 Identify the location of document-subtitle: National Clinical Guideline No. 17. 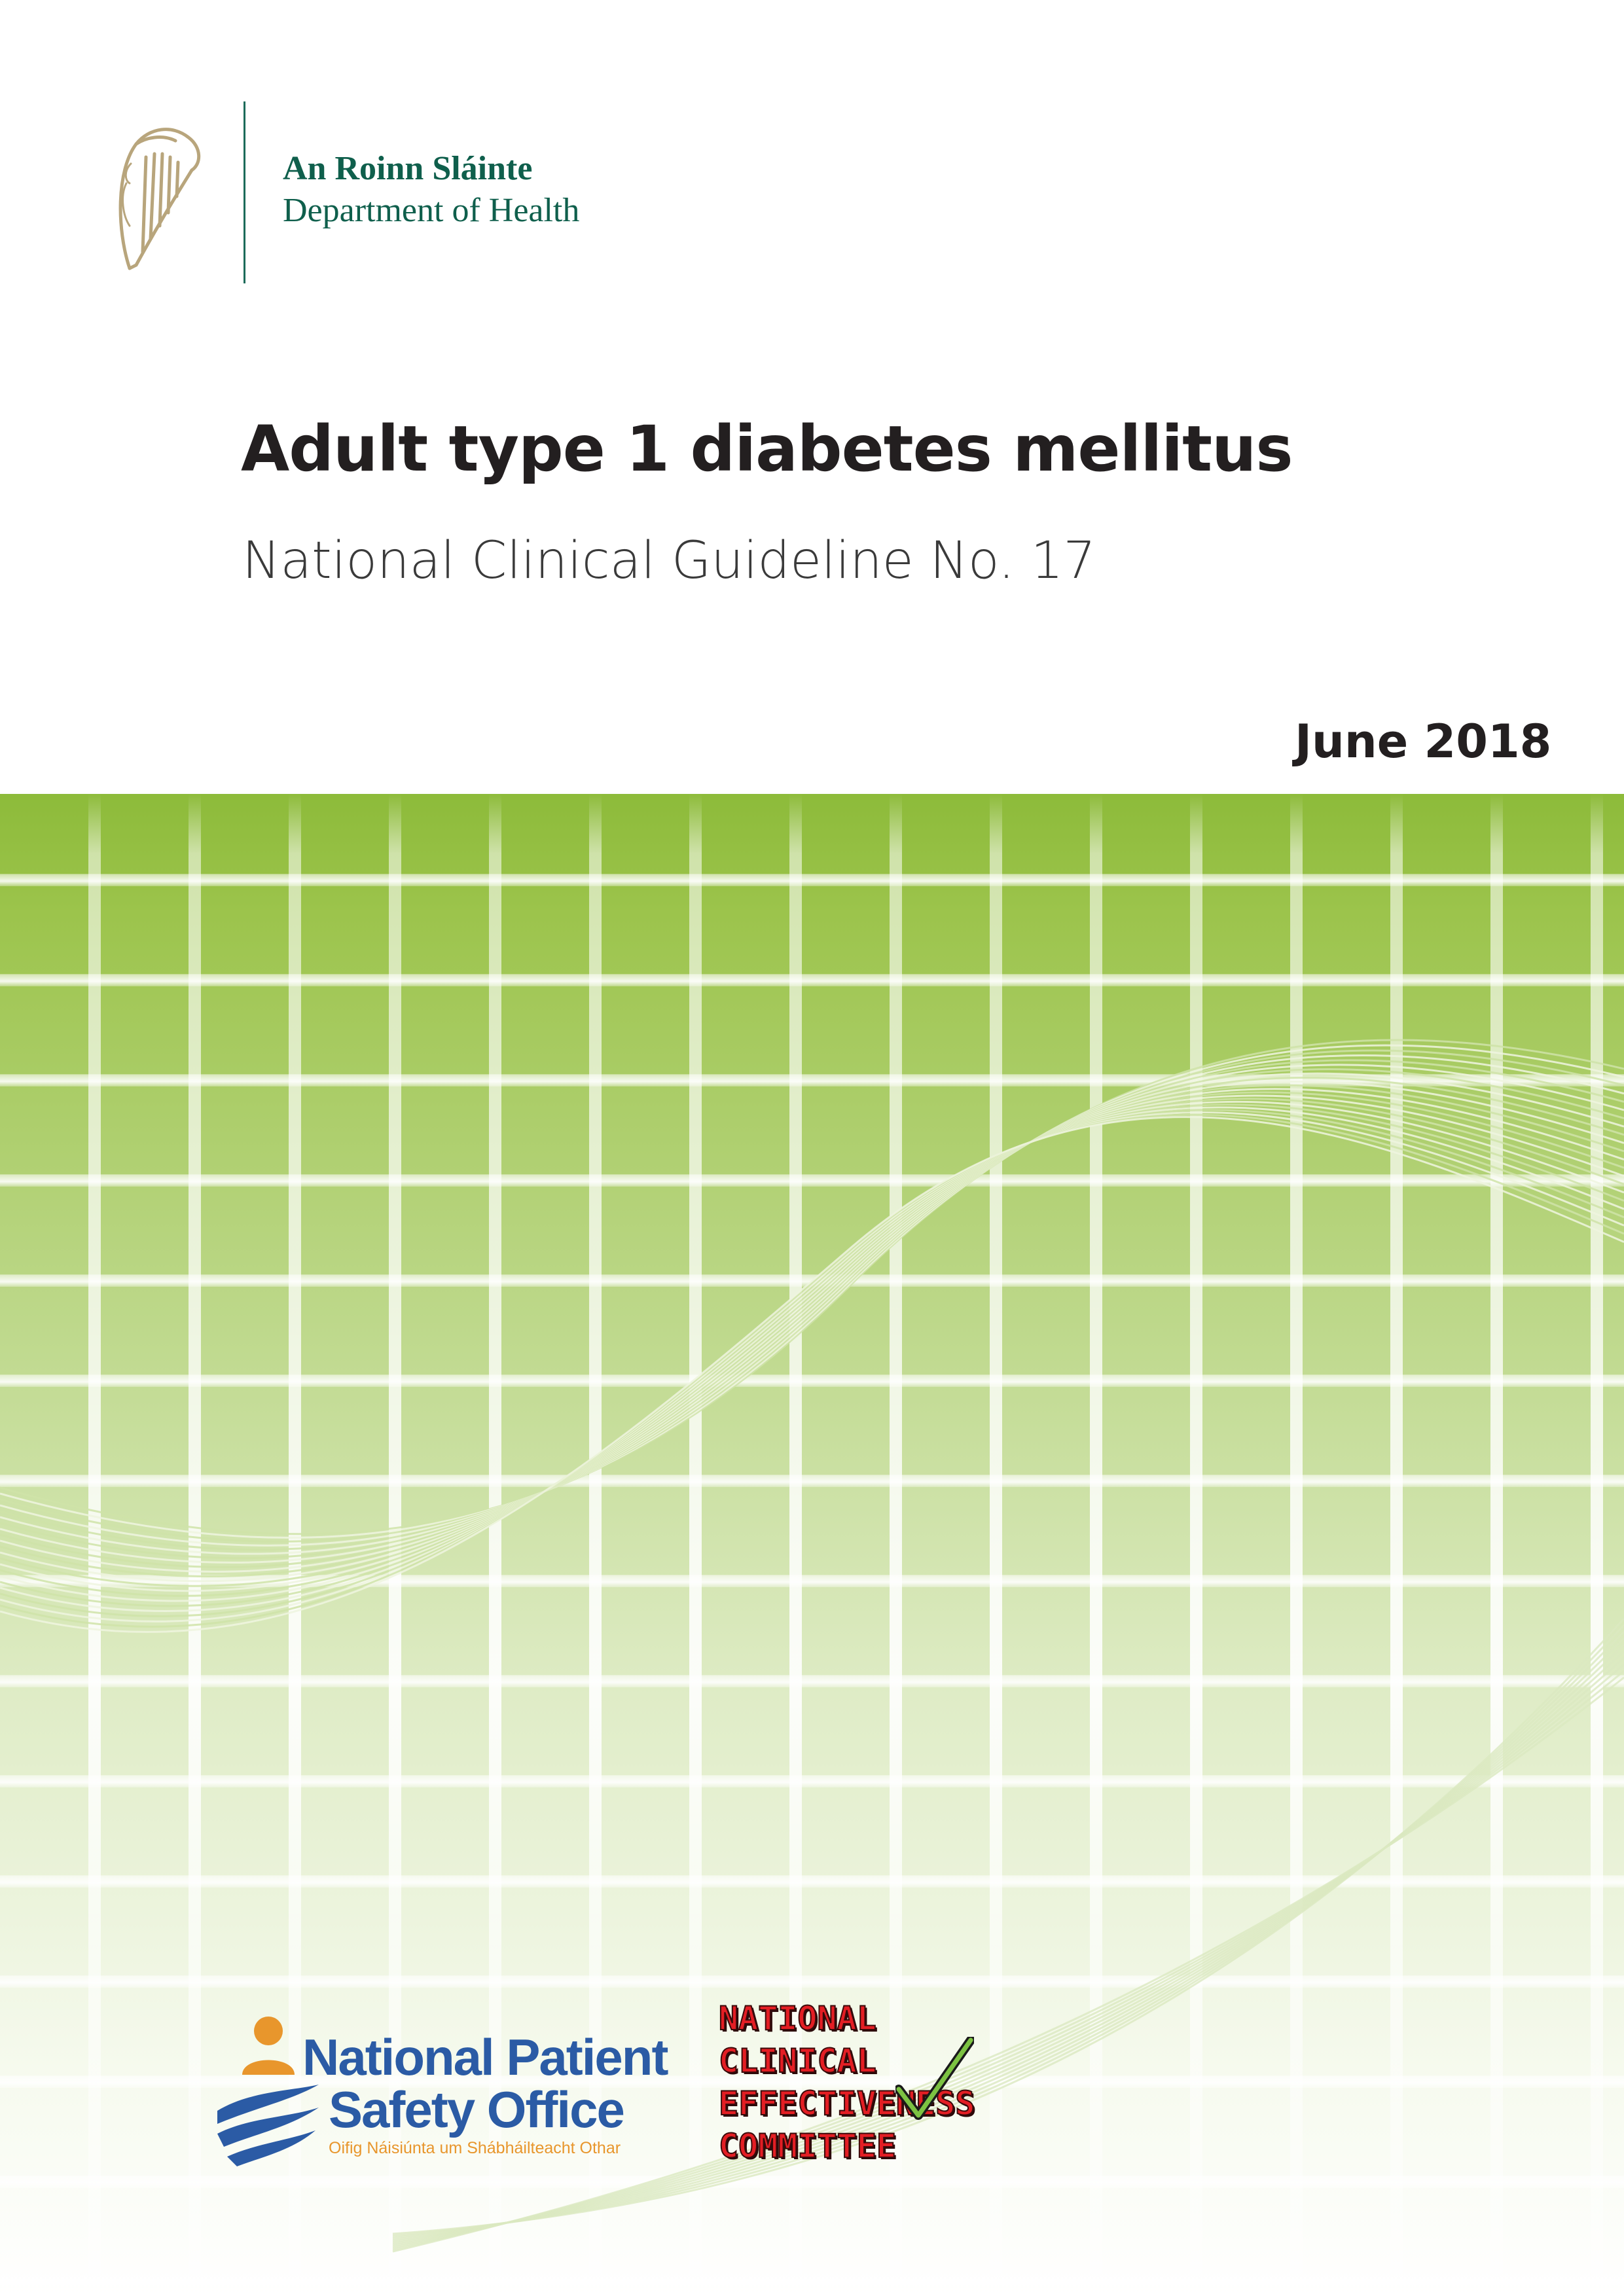
(669, 560).